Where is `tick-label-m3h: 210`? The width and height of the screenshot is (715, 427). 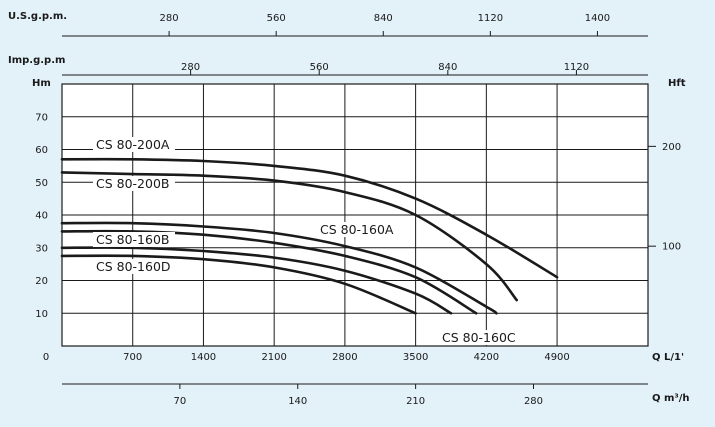 tick-label-m3h: 210 is located at coordinates (415, 401).